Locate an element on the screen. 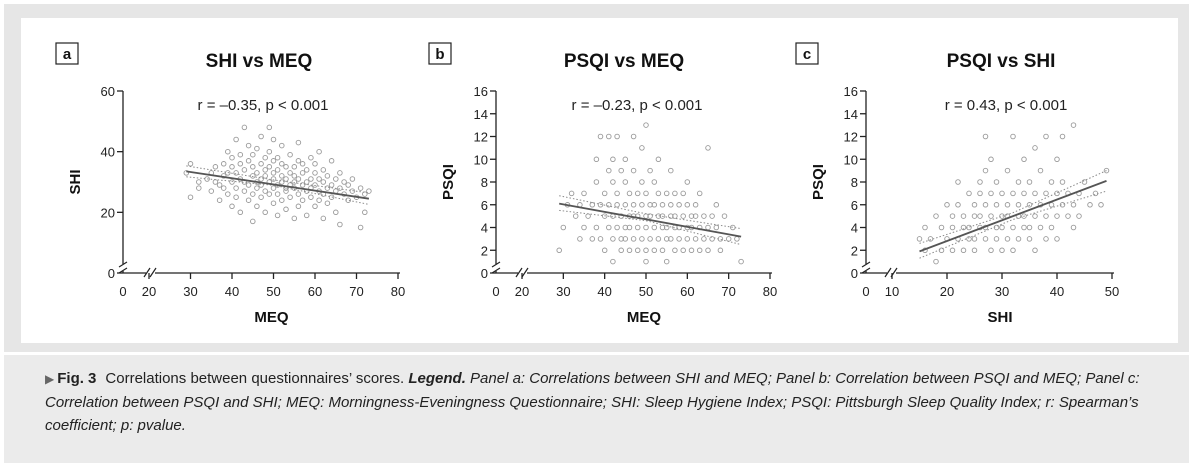  panel-a-points is located at coordinates (277, 177).